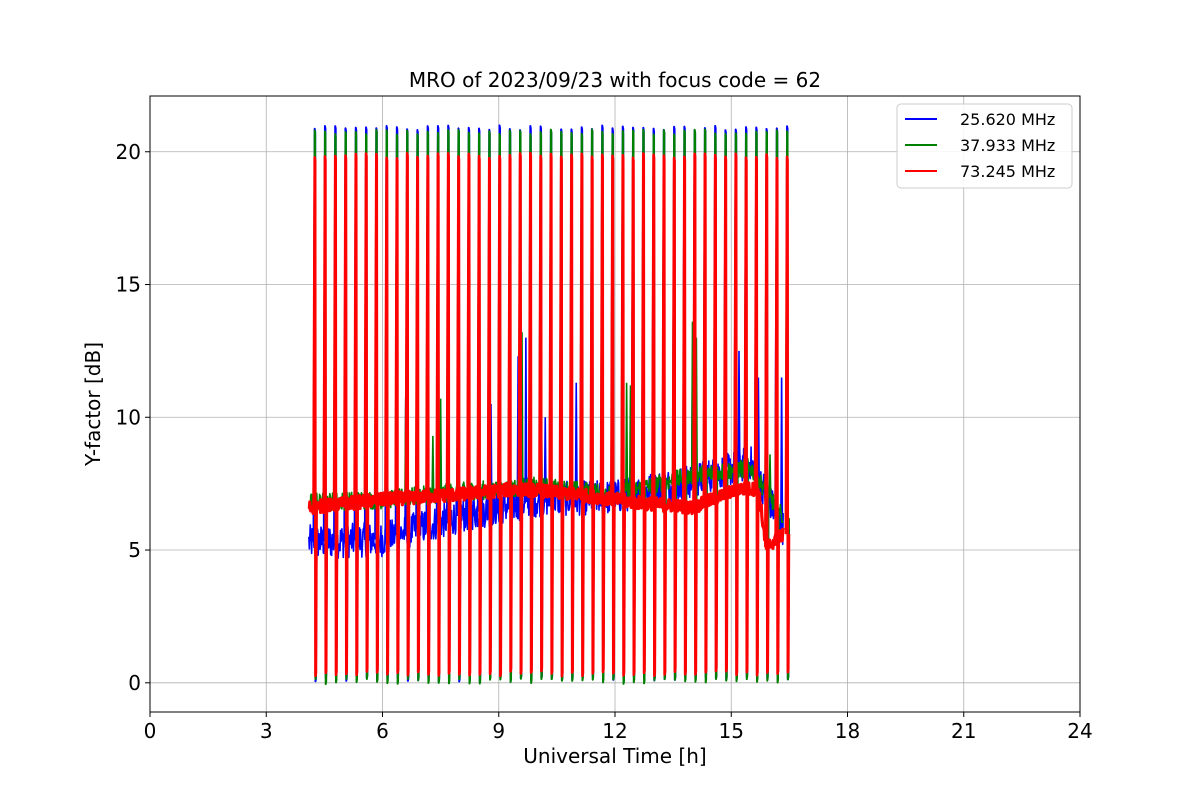 Image resolution: width=1200 pixels, height=800 pixels. Describe the element at coordinates (614, 756) in the screenshot. I see `x-axis-label: Universal Time [h]` at that location.